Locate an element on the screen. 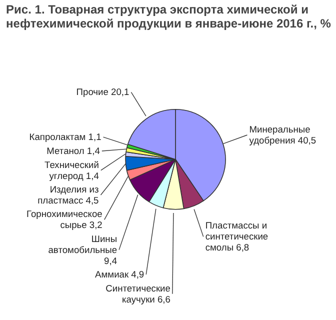 The width and height of the screenshot is (336, 320). slice-label: Минеральные удобрения 40,5 is located at coordinates (282, 135).